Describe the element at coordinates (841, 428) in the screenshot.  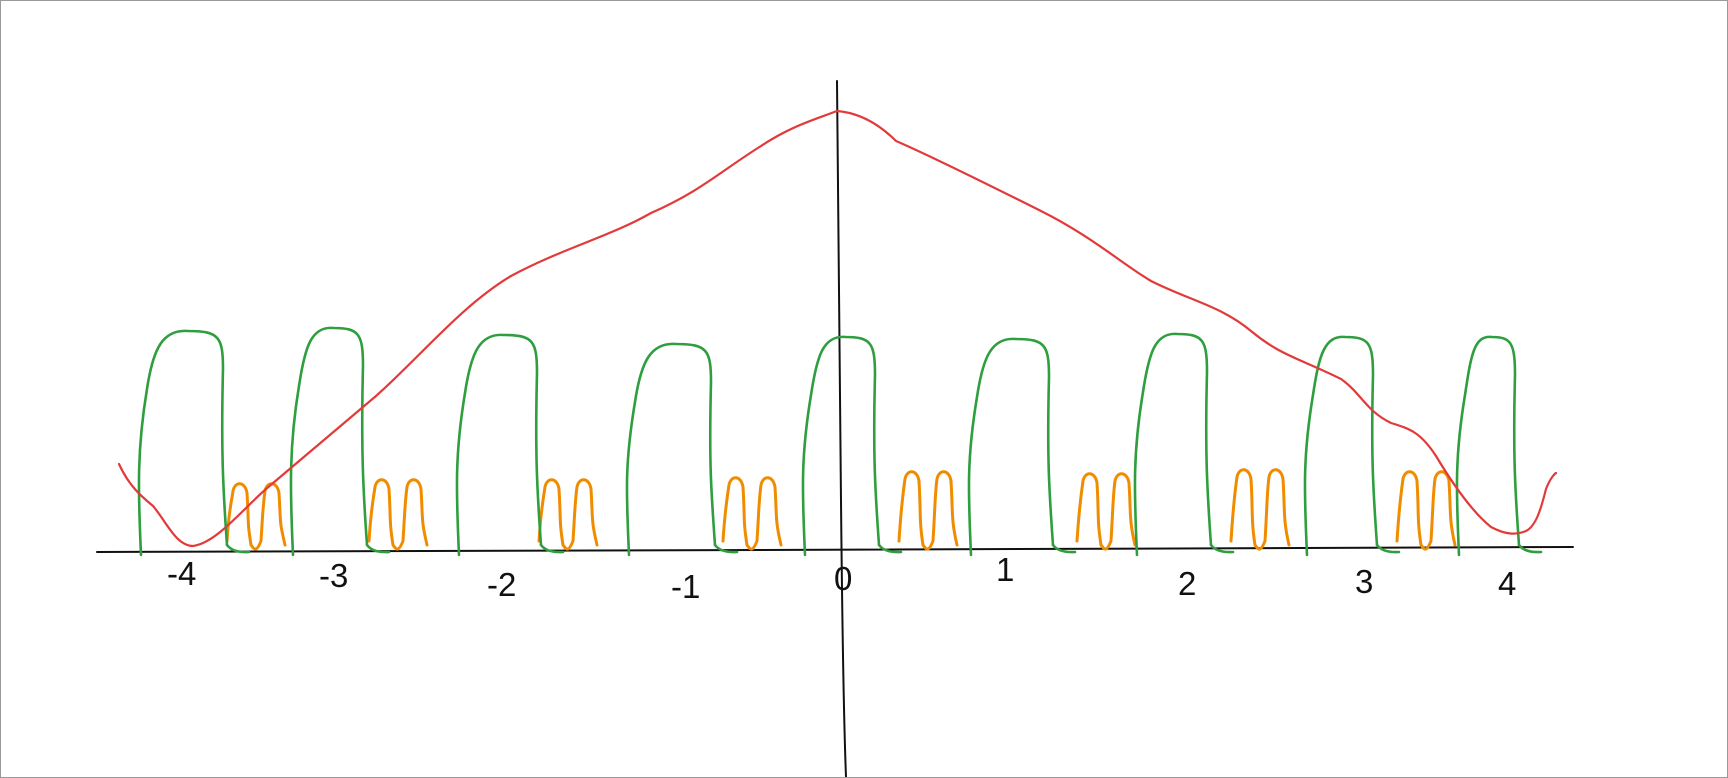
I see `y-axis` at that location.